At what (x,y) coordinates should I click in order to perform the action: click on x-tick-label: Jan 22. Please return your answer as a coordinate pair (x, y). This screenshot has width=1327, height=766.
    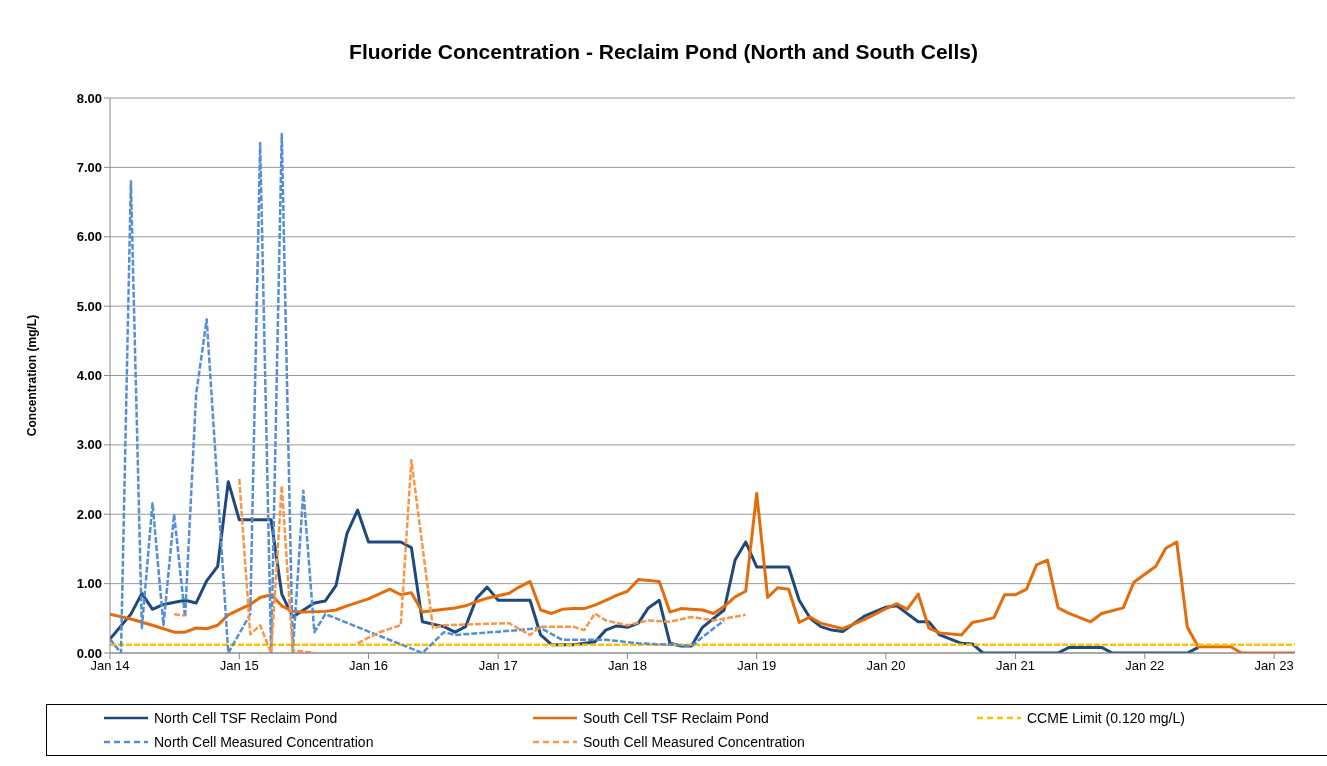
    Looking at the image, I should click on (1145, 666).